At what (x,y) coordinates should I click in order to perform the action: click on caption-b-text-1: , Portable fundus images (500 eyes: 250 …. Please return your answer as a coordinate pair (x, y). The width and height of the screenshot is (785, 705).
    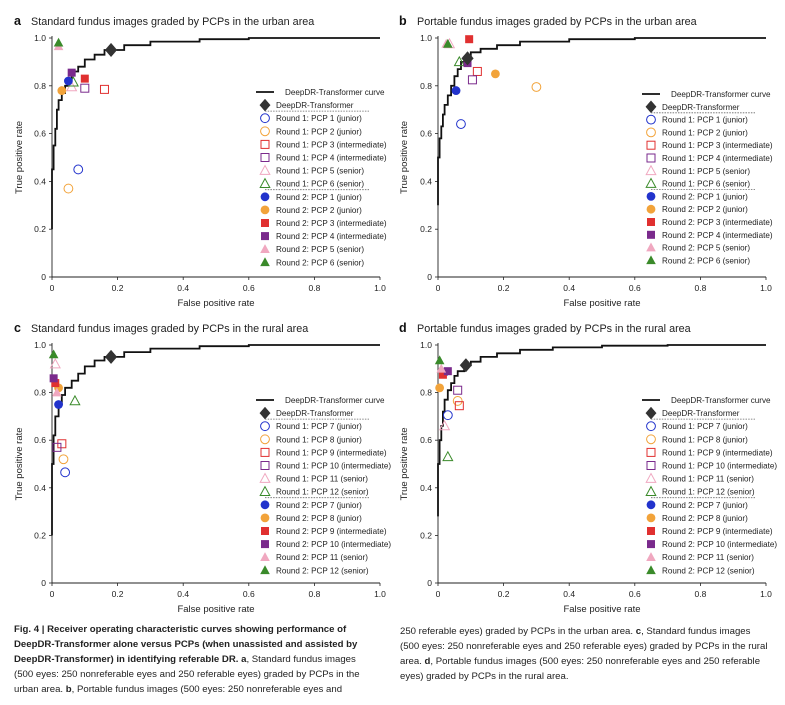
    Looking at the image, I should click on (207, 689).